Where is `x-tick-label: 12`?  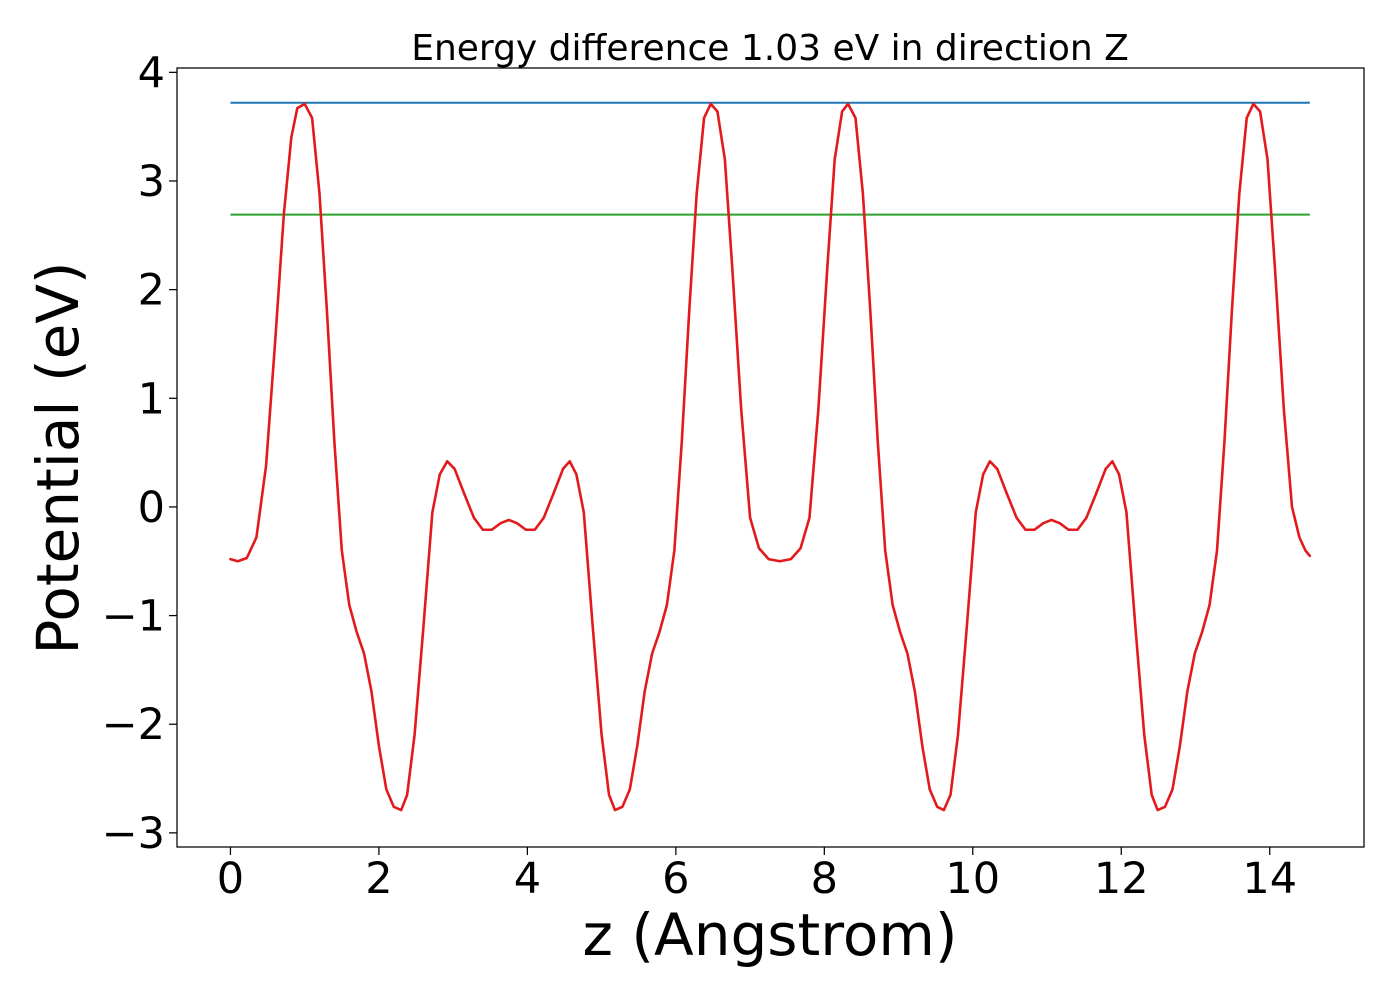 x-tick-label: 12 is located at coordinates (1121, 879).